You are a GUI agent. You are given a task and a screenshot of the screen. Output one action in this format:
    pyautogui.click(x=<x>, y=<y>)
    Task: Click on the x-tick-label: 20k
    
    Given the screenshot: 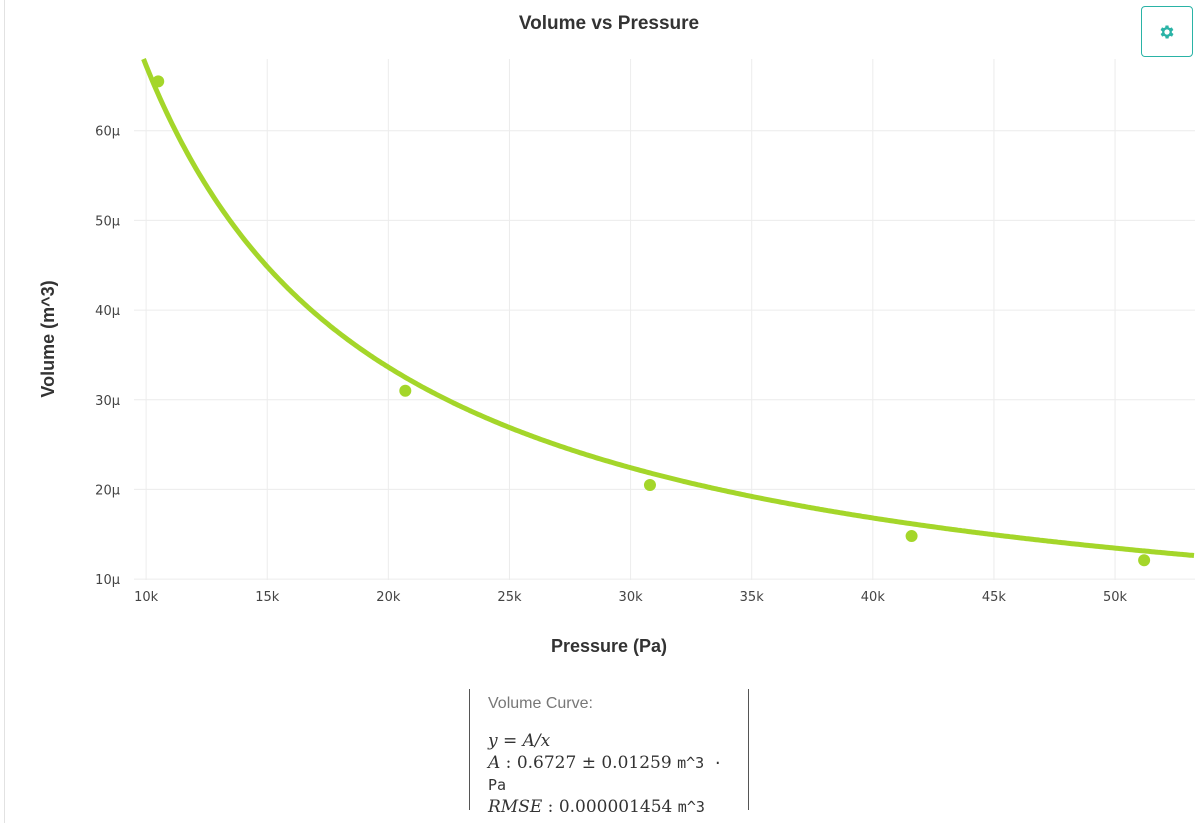 What is the action you would take?
    pyautogui.click(x=388, y=597)
    